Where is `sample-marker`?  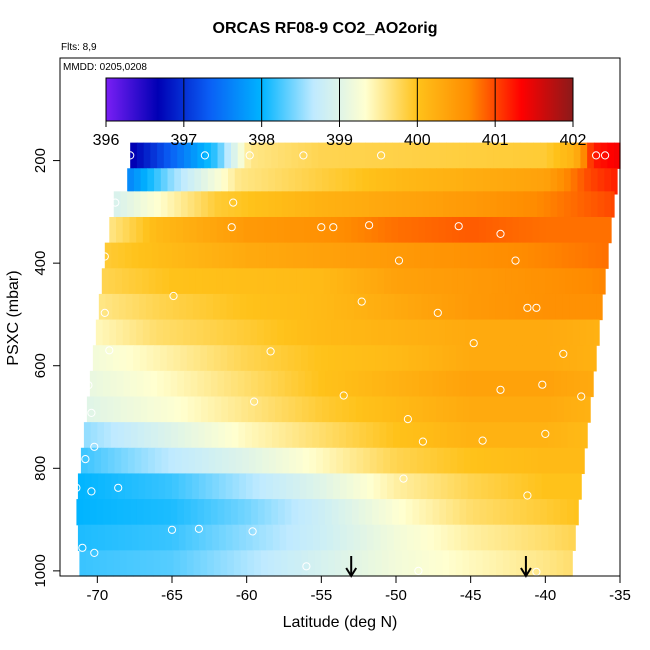 sample-marker is located at coordinates (173, 296).